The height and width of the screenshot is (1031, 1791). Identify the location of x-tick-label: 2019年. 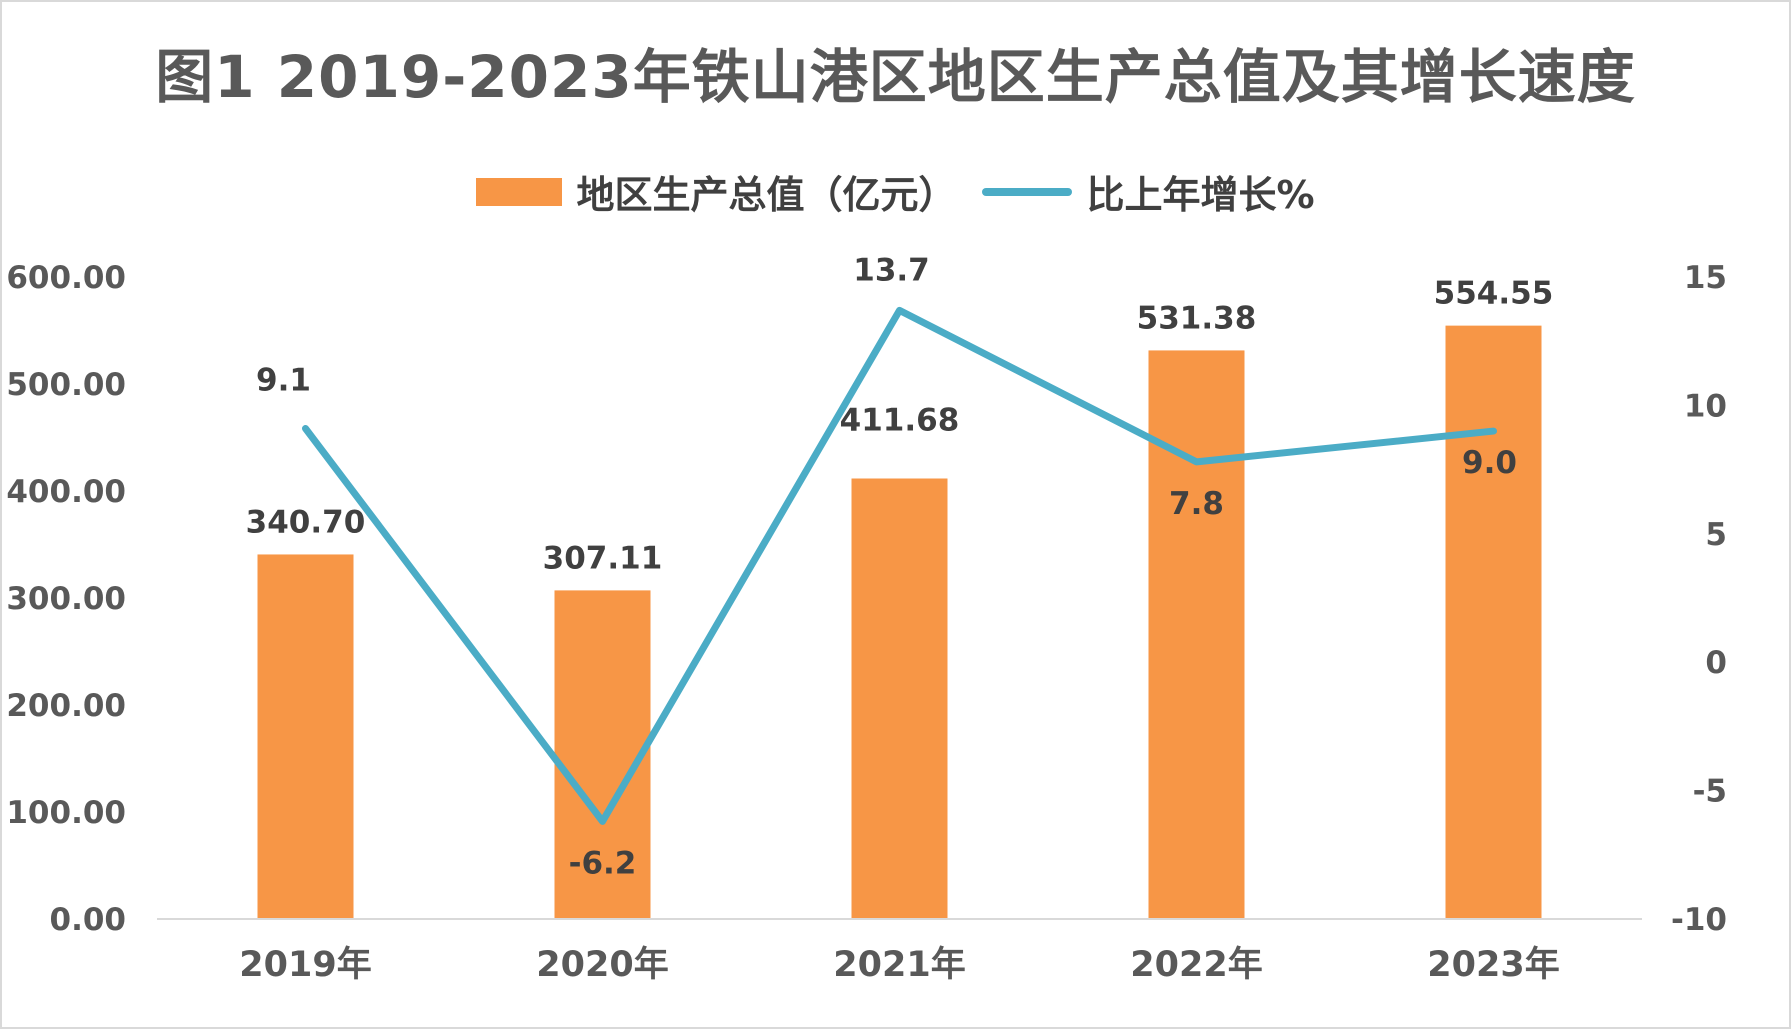
(305, 965).